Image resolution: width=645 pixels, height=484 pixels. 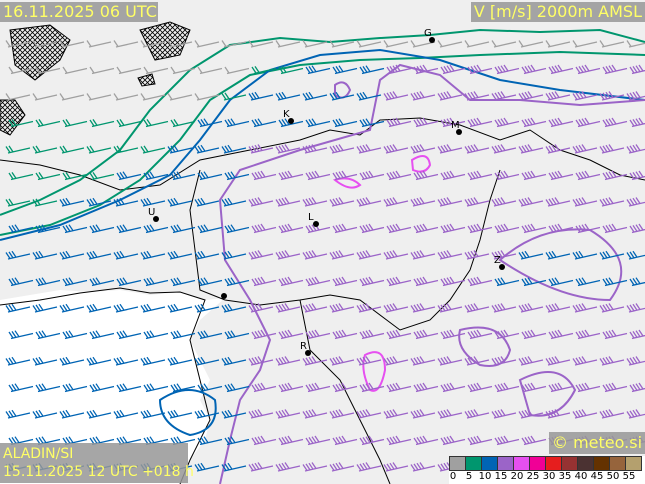 What do you see at coordinates (98, 472) in the screenshot?
I see `run-info: 15.11.2025 12 UTC +018 h` at bounding box center [98, 472].